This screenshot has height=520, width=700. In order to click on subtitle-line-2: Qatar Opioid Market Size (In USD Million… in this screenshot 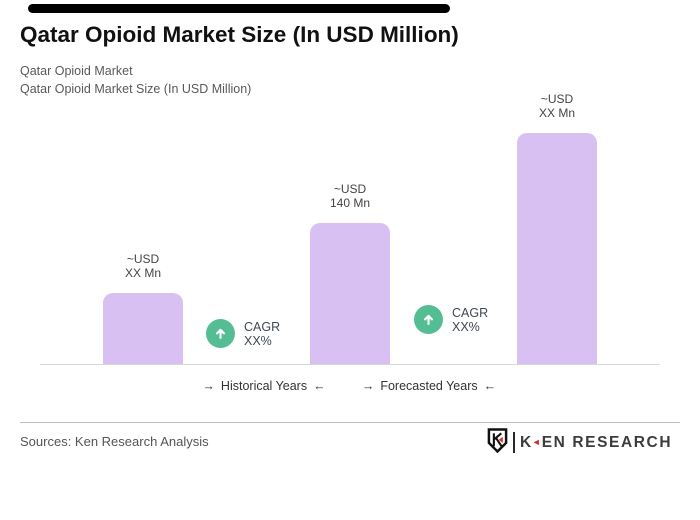, I will do `click(136, 89)`.